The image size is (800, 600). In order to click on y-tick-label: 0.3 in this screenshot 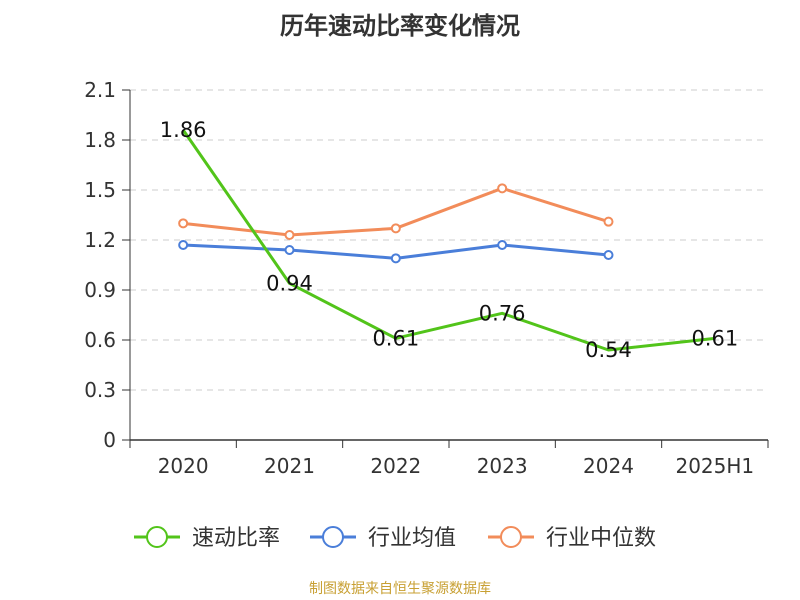, I will do `click(100, 390)`.